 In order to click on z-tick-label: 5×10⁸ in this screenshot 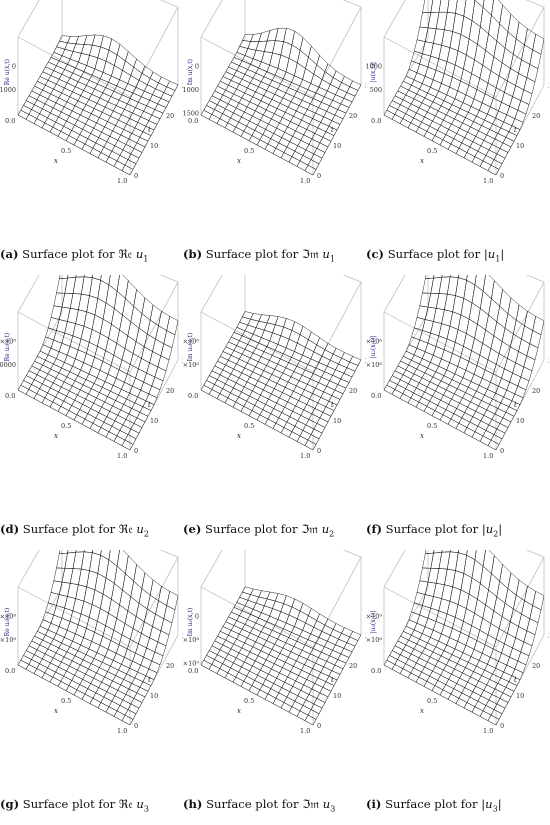, I will do `click(374, 640)`.